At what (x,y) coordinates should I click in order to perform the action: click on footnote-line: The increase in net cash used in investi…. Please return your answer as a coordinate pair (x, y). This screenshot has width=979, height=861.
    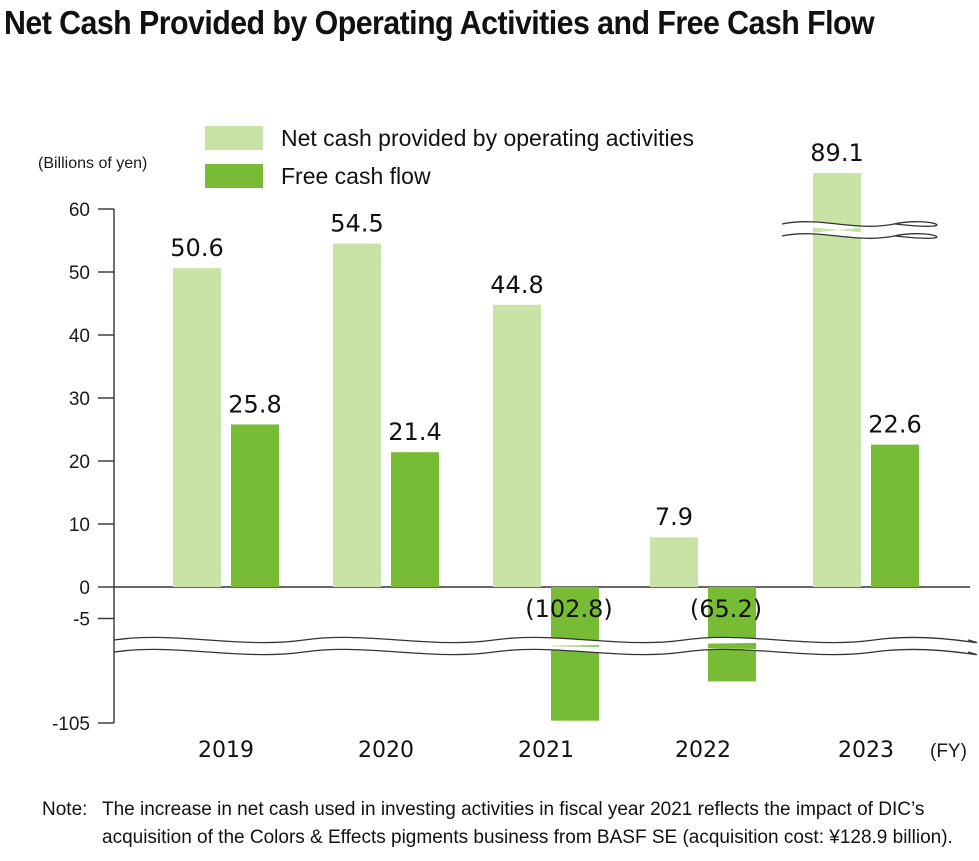
    Looking at the image, I should click on (513, 809).